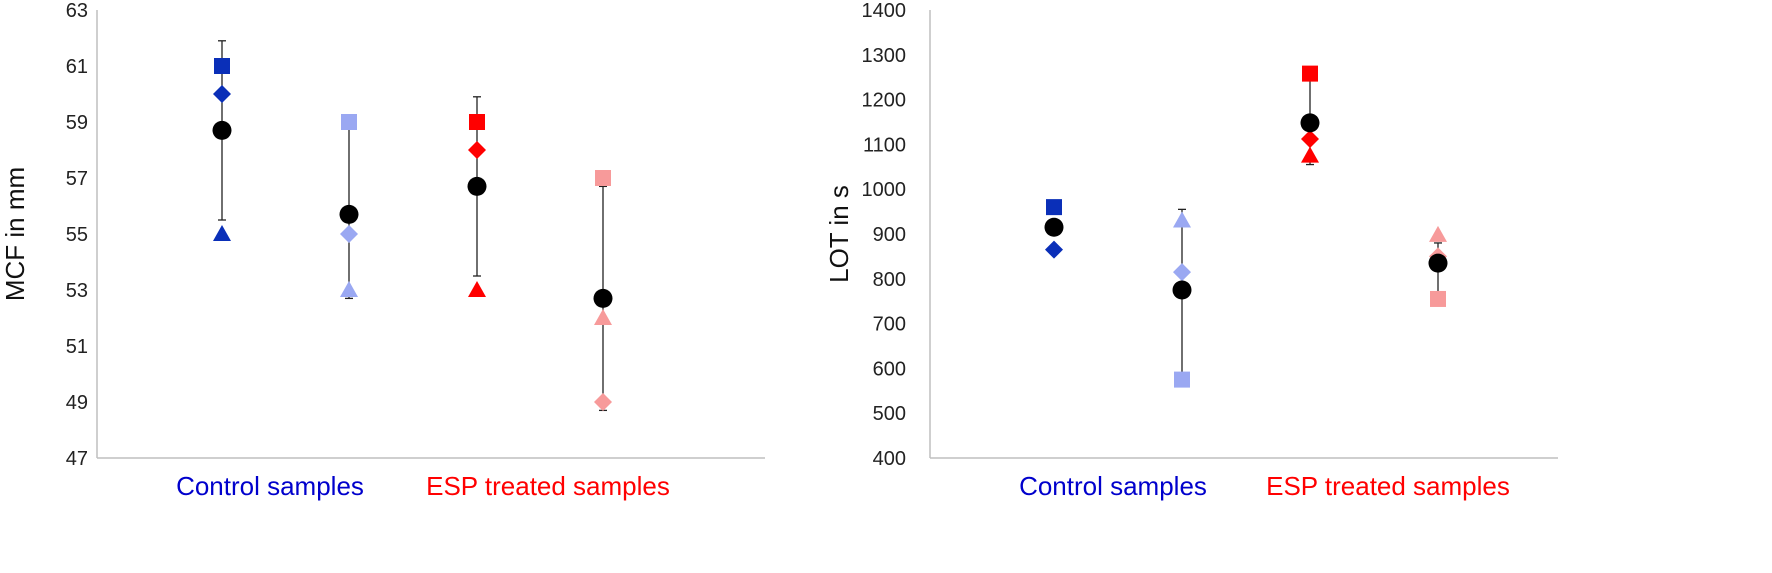  I want to click on y-tick-label: 1200, so click(884, 101).